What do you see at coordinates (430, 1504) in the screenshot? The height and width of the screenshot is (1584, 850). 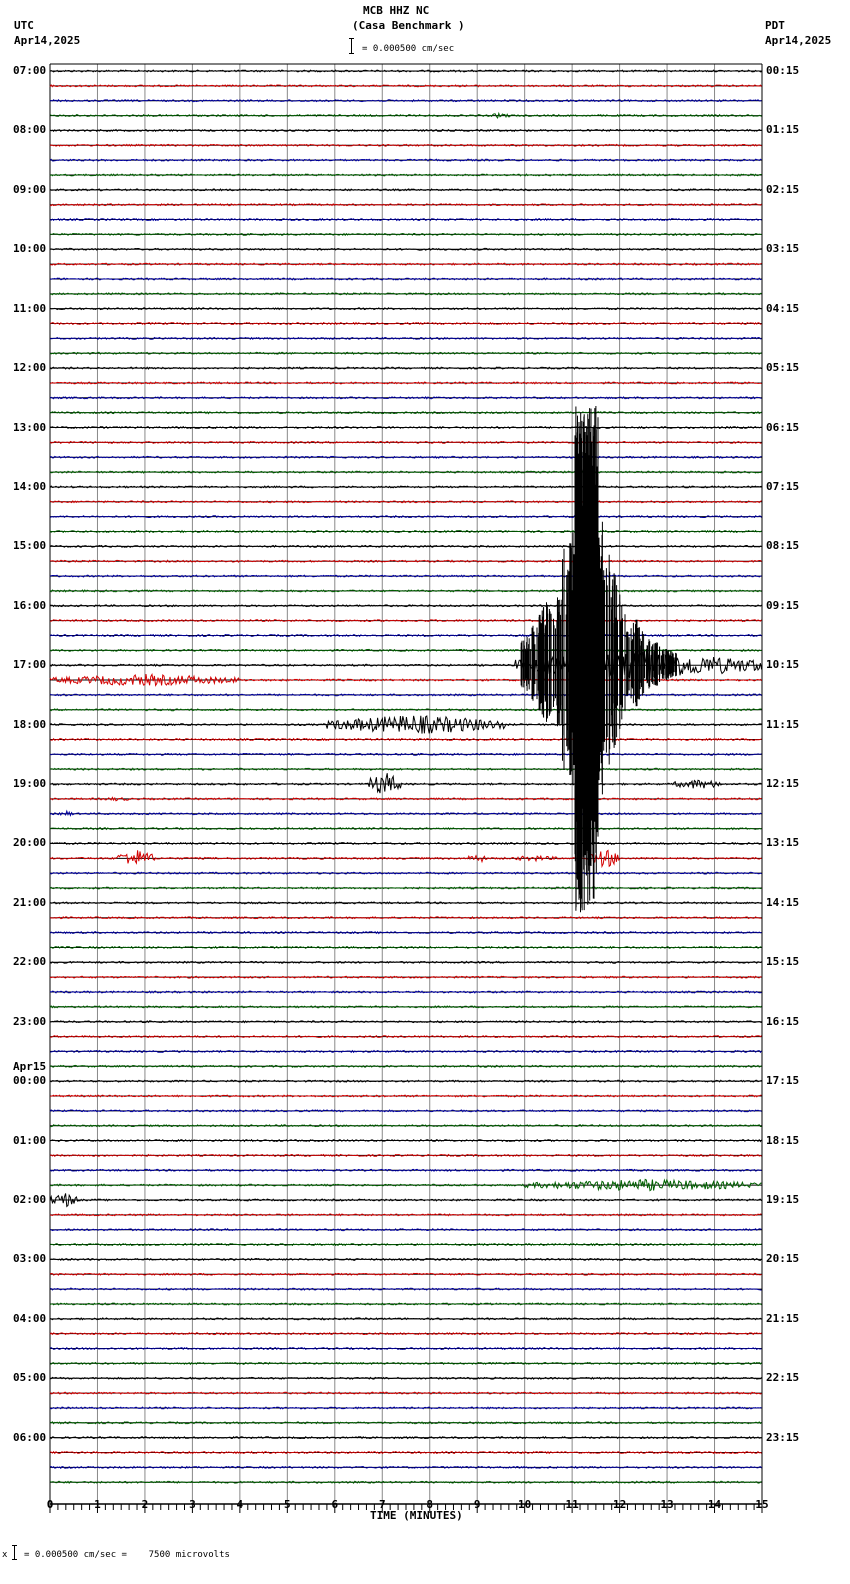 I see `x-tick-label: 8` at bounding box center [430, 1504].